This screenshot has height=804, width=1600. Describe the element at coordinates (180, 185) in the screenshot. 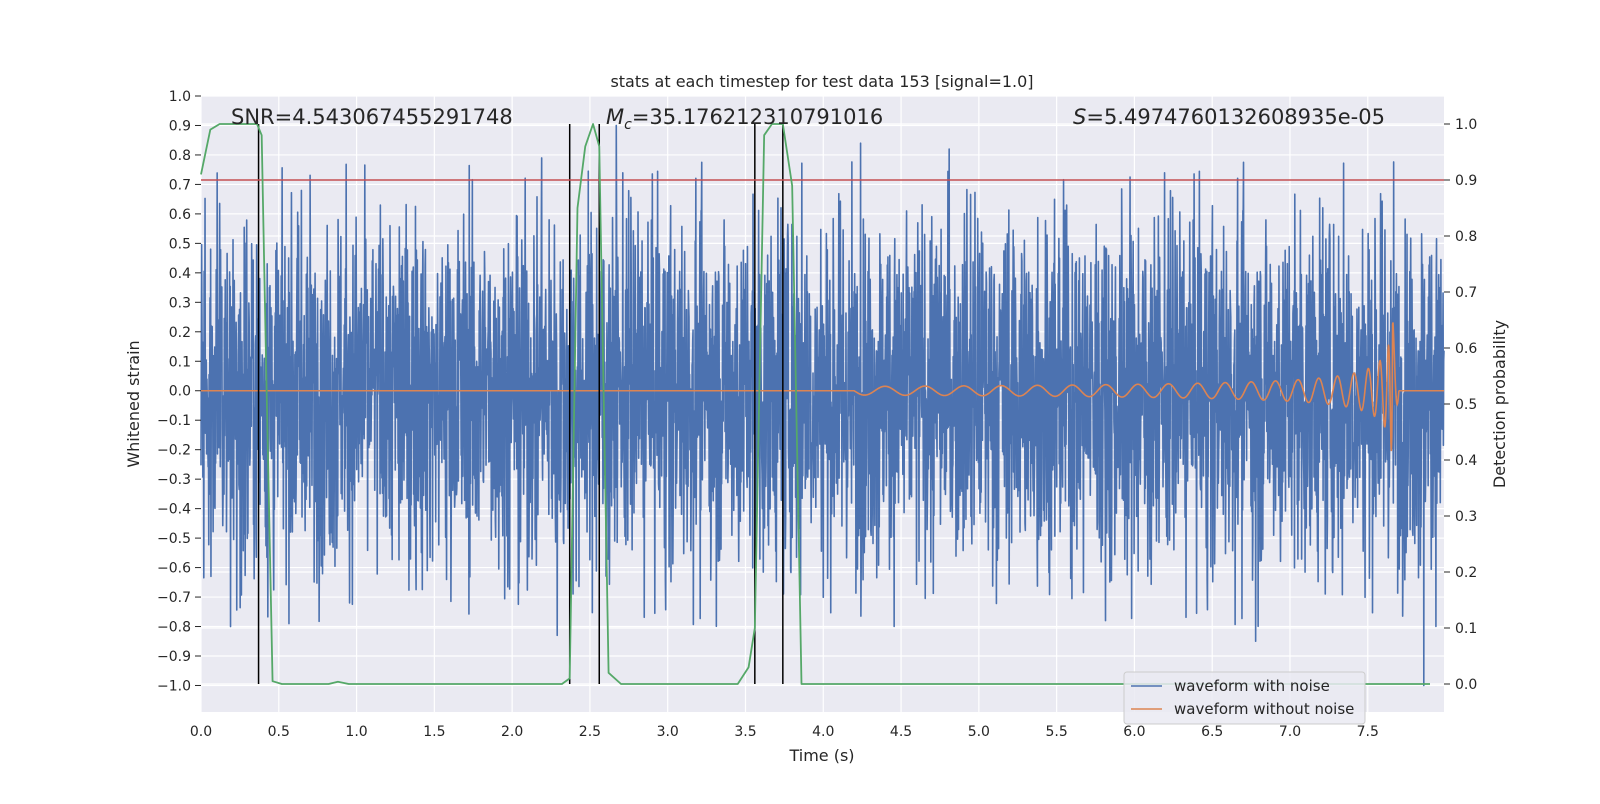

I see `y-tick-label: 0.7` at that location.